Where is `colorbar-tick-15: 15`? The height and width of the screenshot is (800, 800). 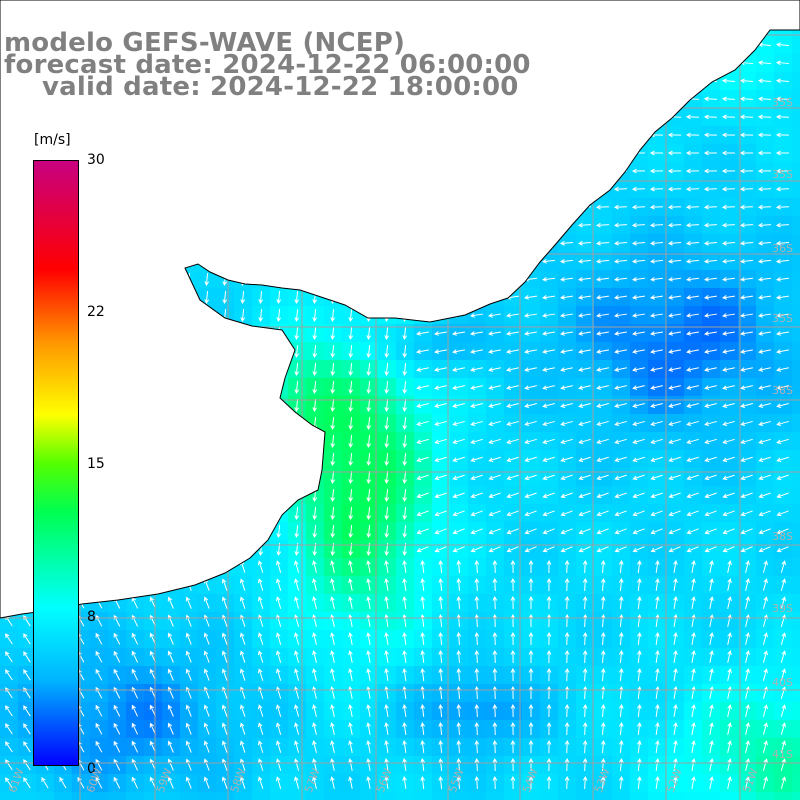 colorbar-tick-15: 15 is located at coordinates (96, 464).